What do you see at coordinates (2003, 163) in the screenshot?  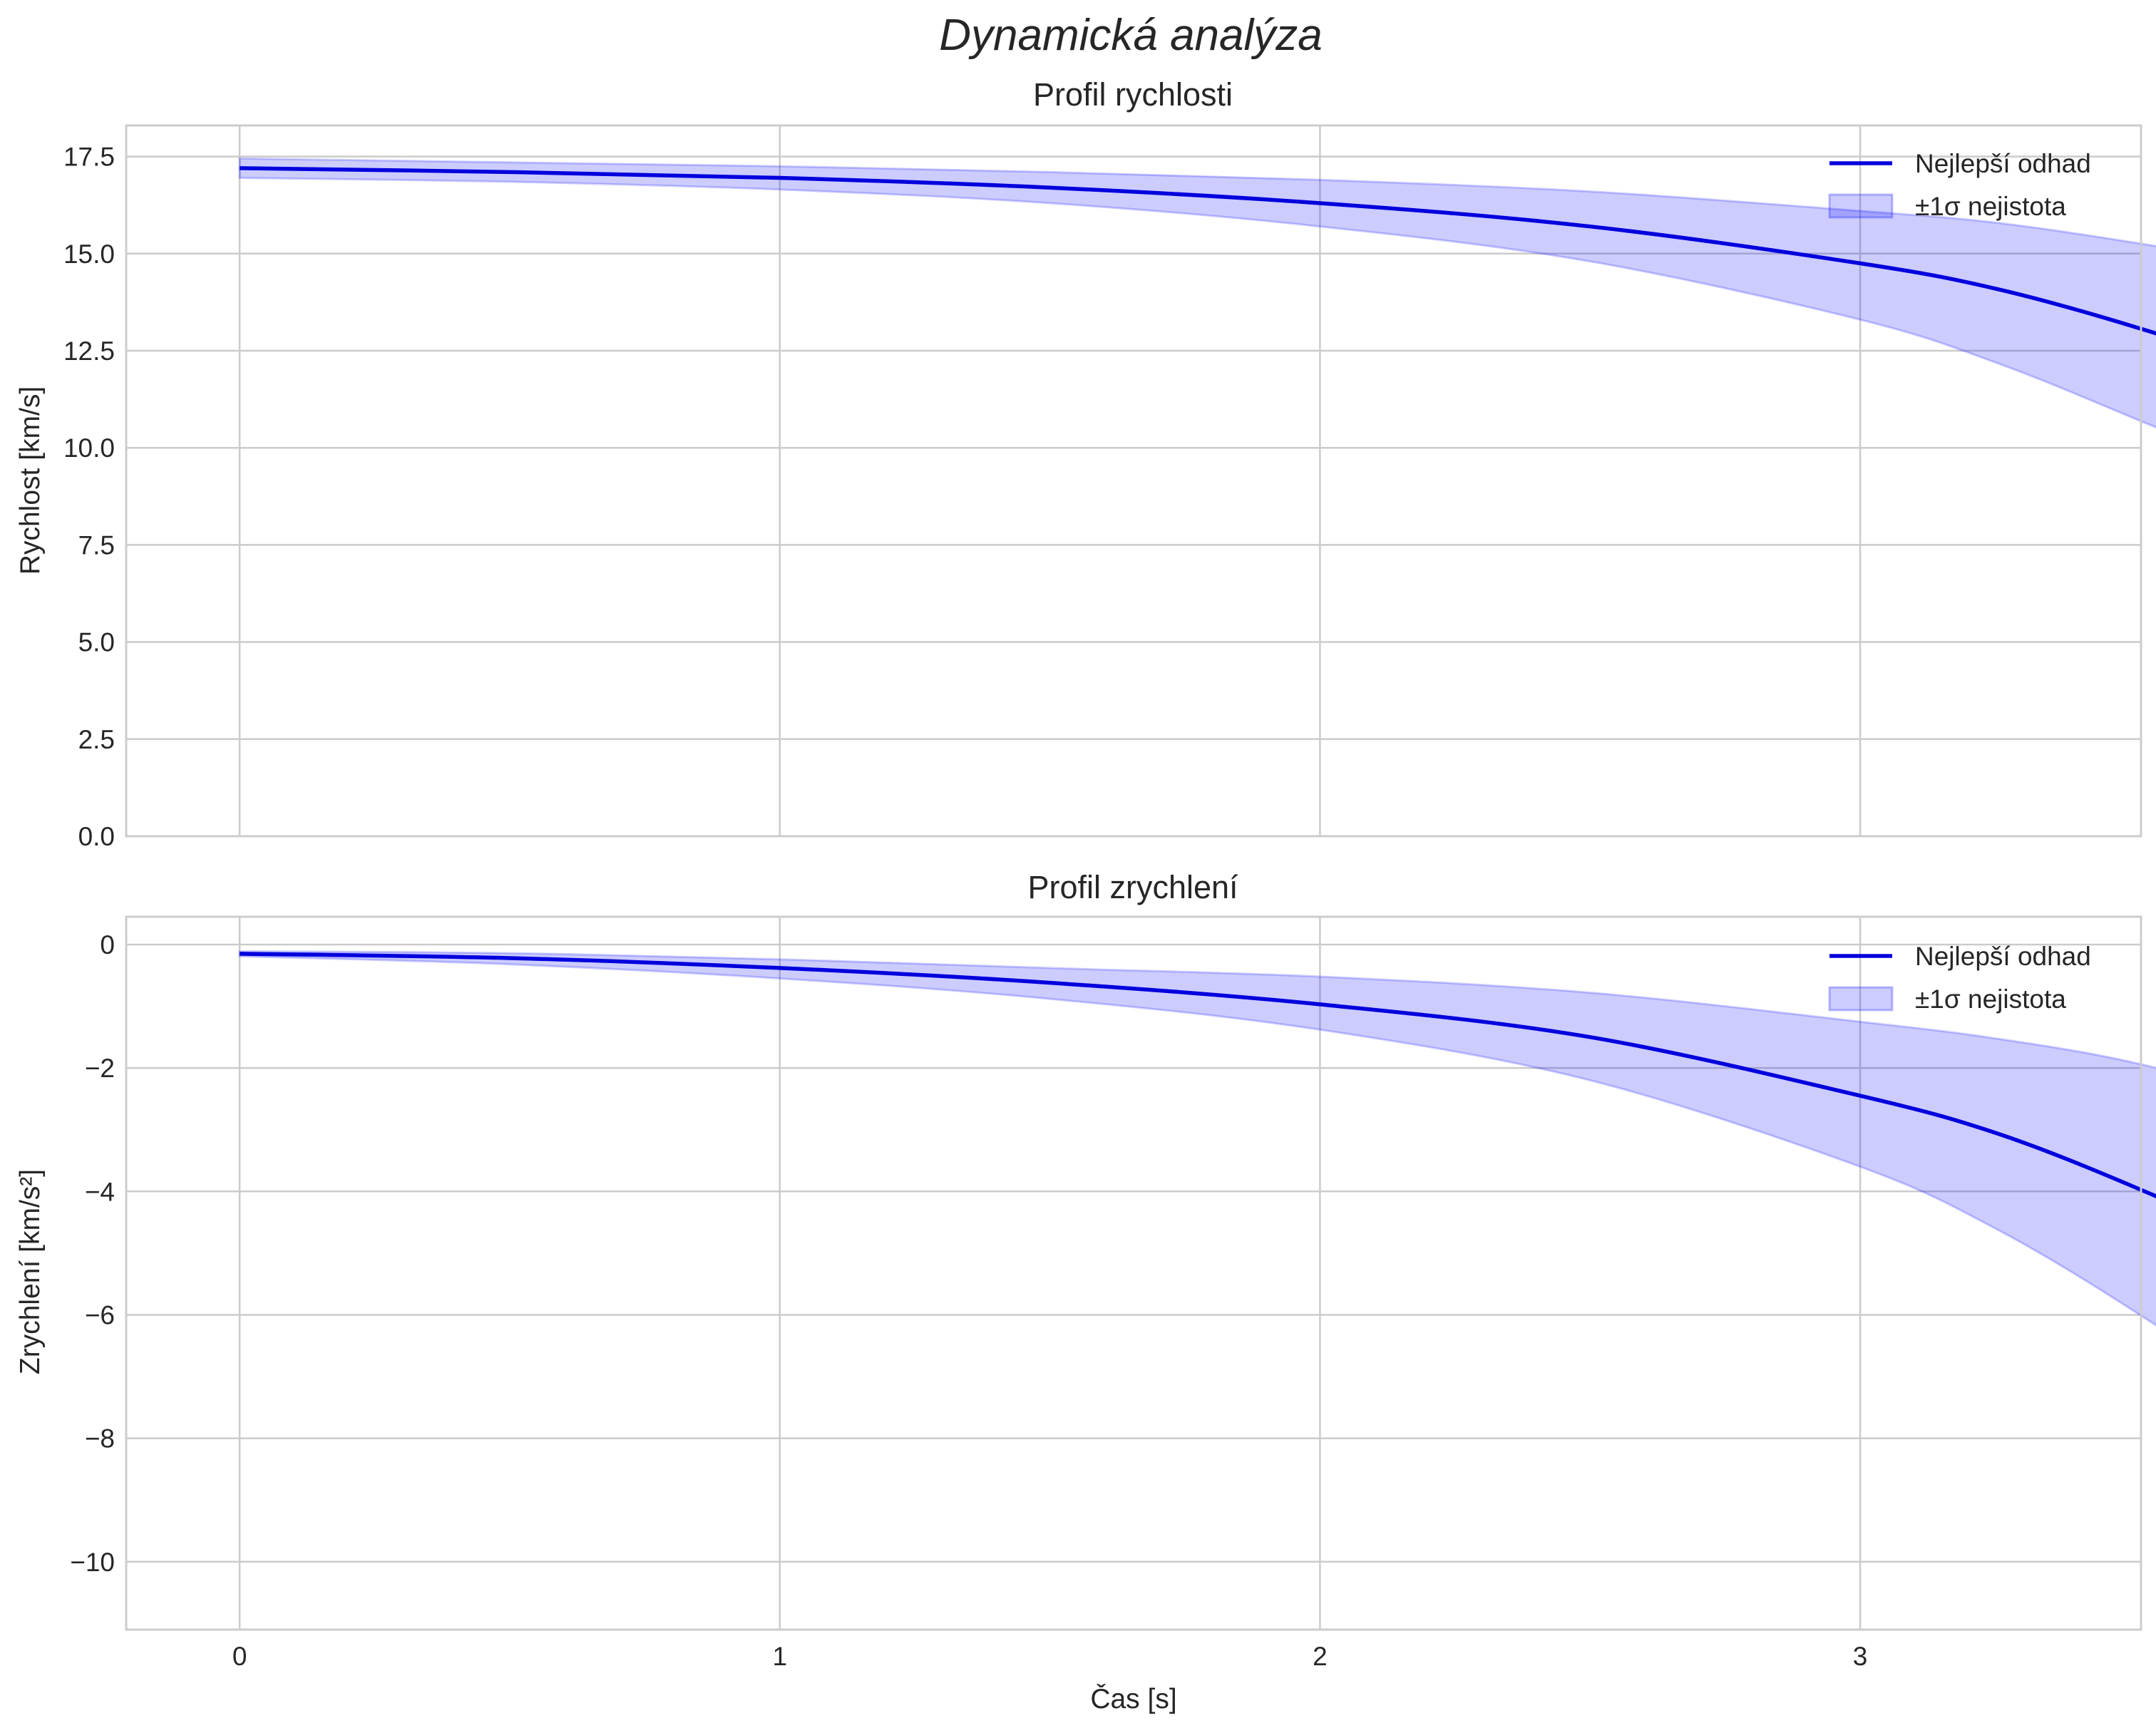 I see `velocity-legend-label-estimate: Nejlepší odhad` at bounding box center [2003, 163].